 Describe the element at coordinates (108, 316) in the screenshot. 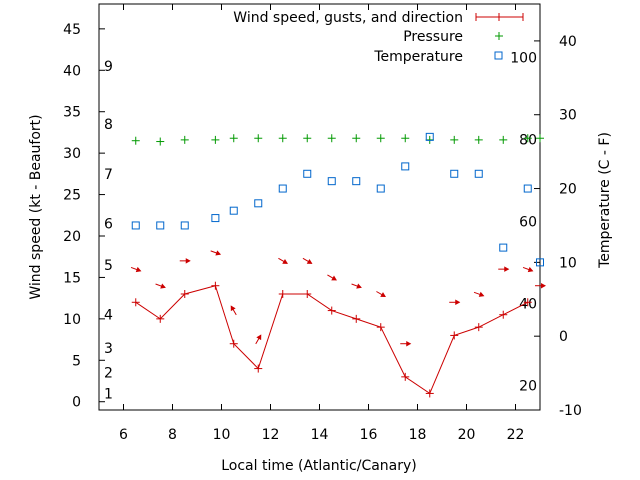

I see `beaufort-label: 4` at that location.